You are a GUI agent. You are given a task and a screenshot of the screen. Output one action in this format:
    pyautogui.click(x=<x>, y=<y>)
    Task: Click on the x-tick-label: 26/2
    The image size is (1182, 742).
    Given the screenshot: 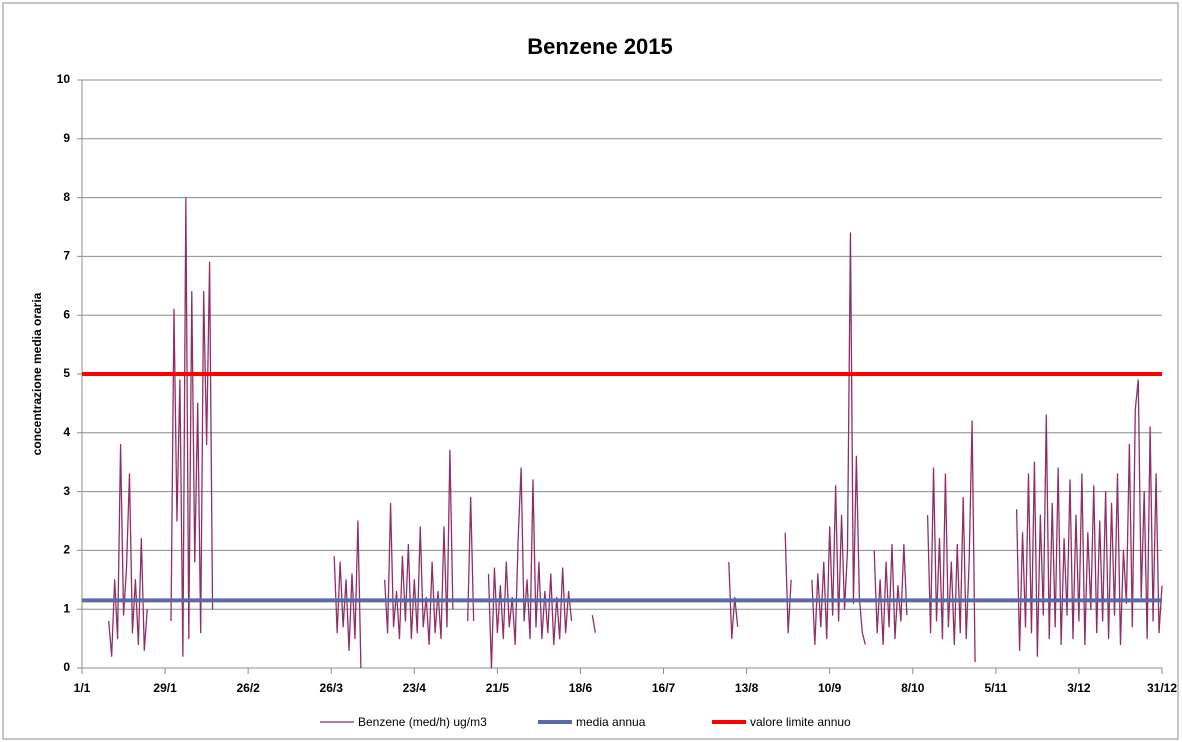 What is the action you would take?
    pyautogui.click(x=248, y=688)
    